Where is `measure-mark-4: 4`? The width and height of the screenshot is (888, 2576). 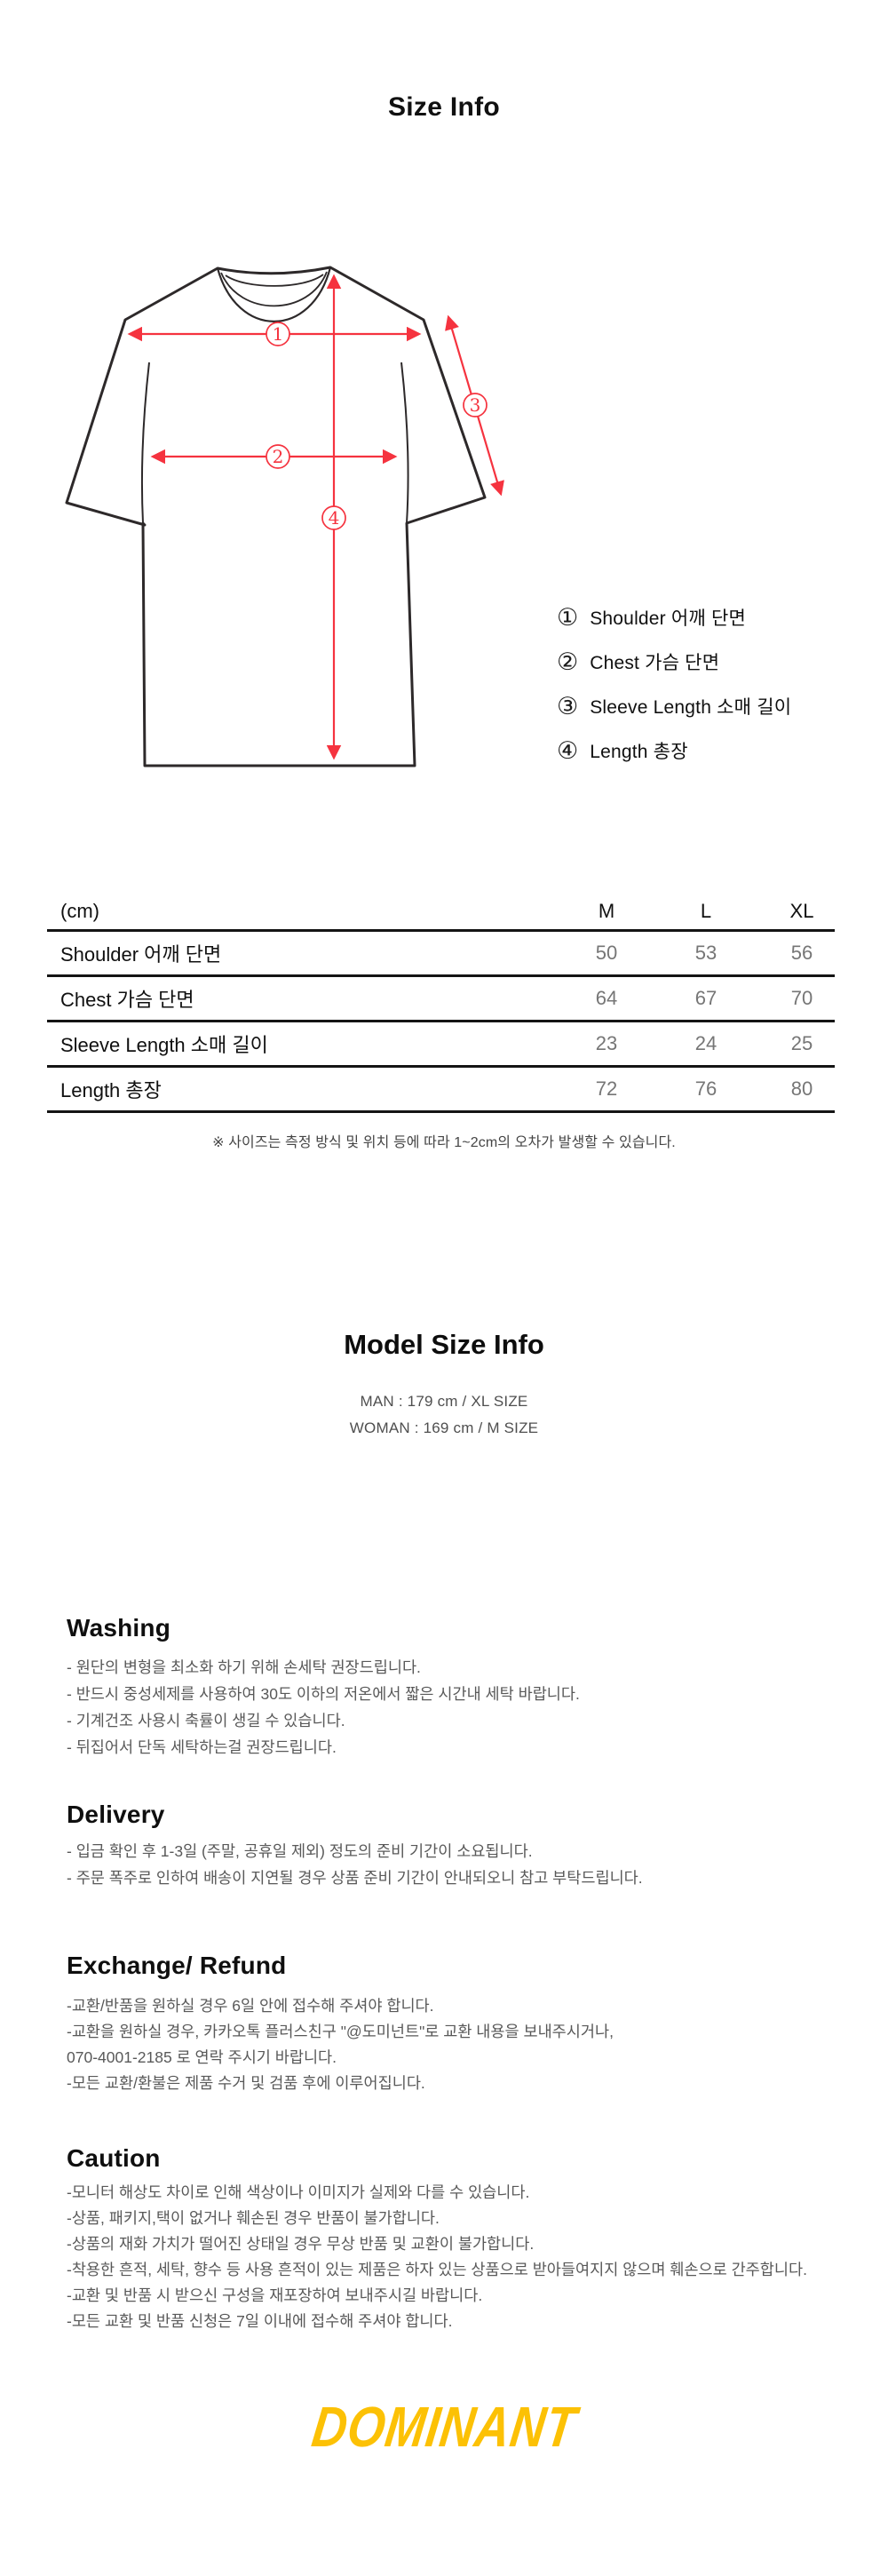 measure-mark-4: 4 is located at coordinates (333, 517).